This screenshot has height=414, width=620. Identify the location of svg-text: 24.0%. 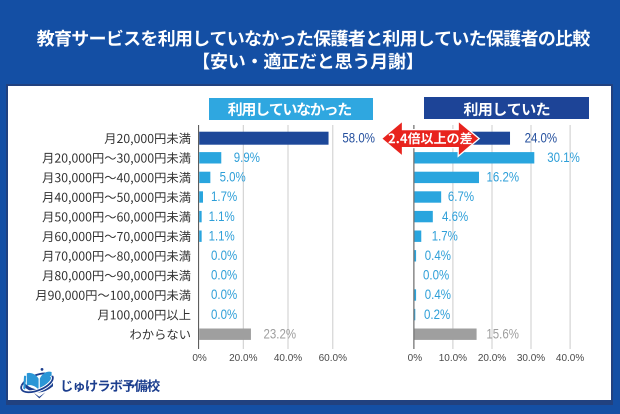
(541, 137).